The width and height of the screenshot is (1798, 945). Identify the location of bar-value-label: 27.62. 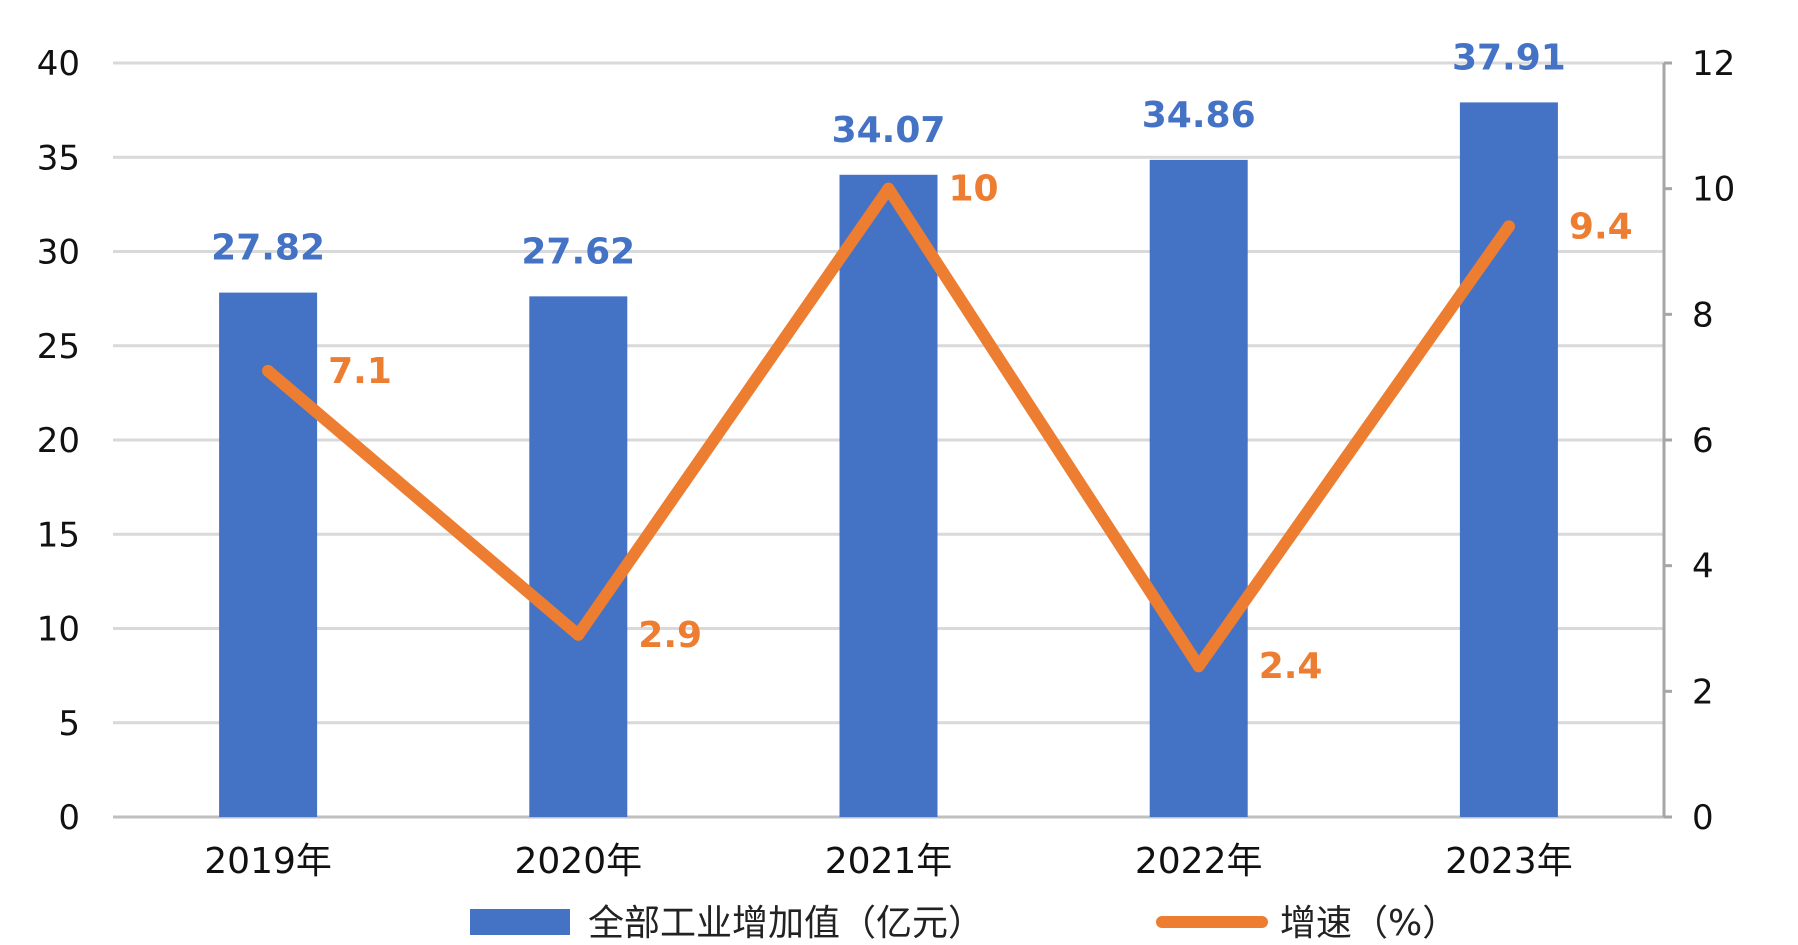
(578, 251).